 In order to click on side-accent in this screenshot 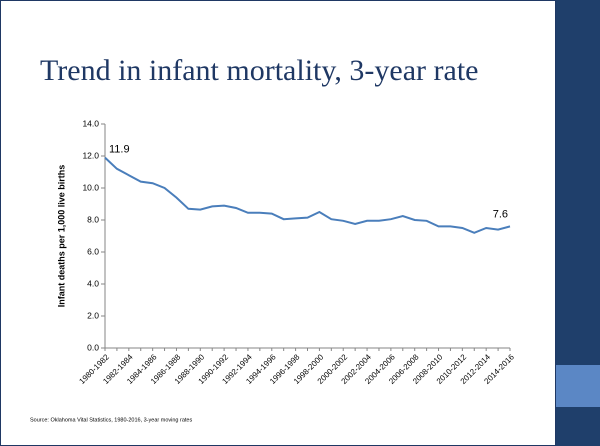, I will do `click(578, 386)`.